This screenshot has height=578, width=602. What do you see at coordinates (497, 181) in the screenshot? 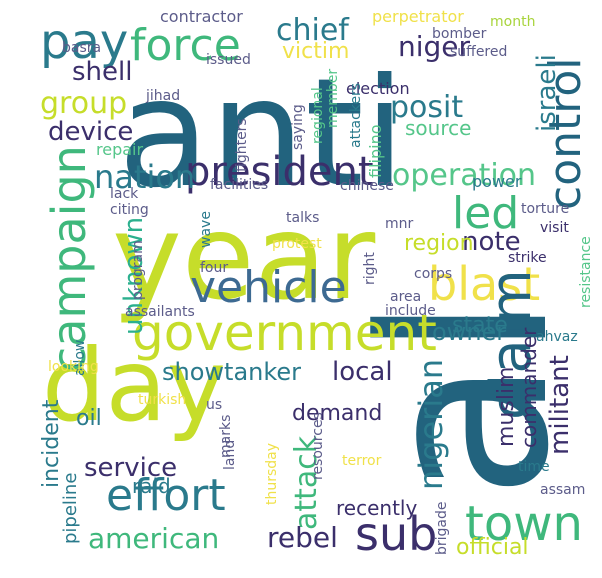
I see `word-power: power` at bounding box center [497, 181].